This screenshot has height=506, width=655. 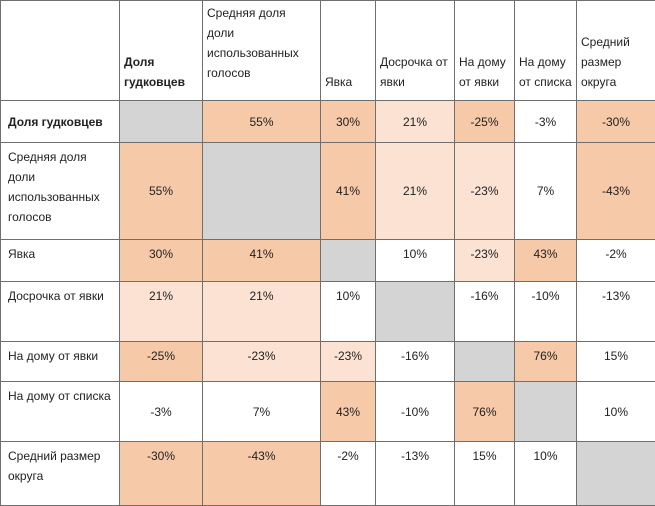 What do you see at coordinates (60, 51) in the screenshot?
I see `corner-header-cell` at bounding box center [60, 51].